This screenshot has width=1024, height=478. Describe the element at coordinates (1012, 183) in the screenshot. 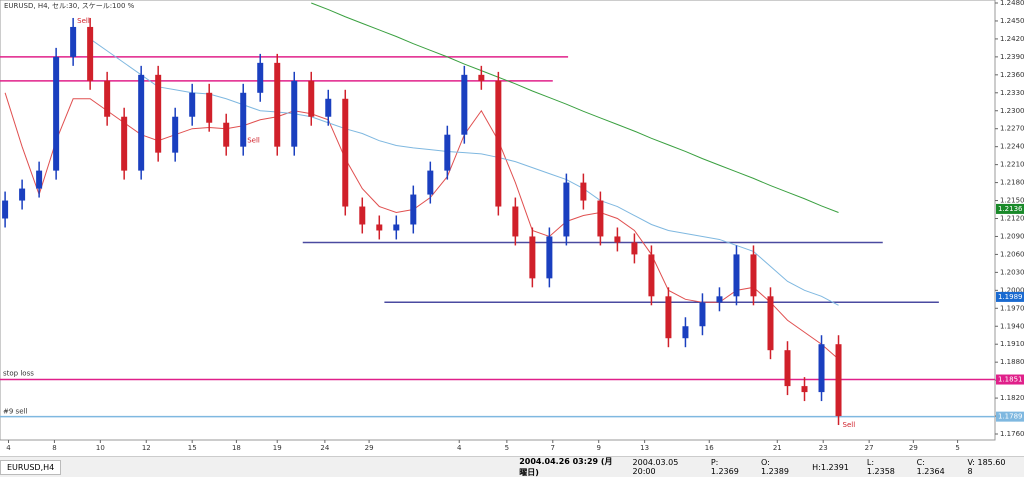

I see `y-tick-label: 1.2180` at that location.